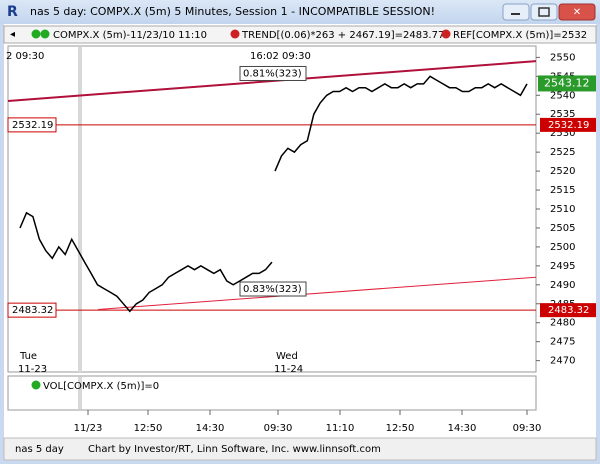 This screenshot has width=600, height=464. Describe the element at coordinates (562, 209) in the screenshot. I see `y-tick-label: 2510` at that location.